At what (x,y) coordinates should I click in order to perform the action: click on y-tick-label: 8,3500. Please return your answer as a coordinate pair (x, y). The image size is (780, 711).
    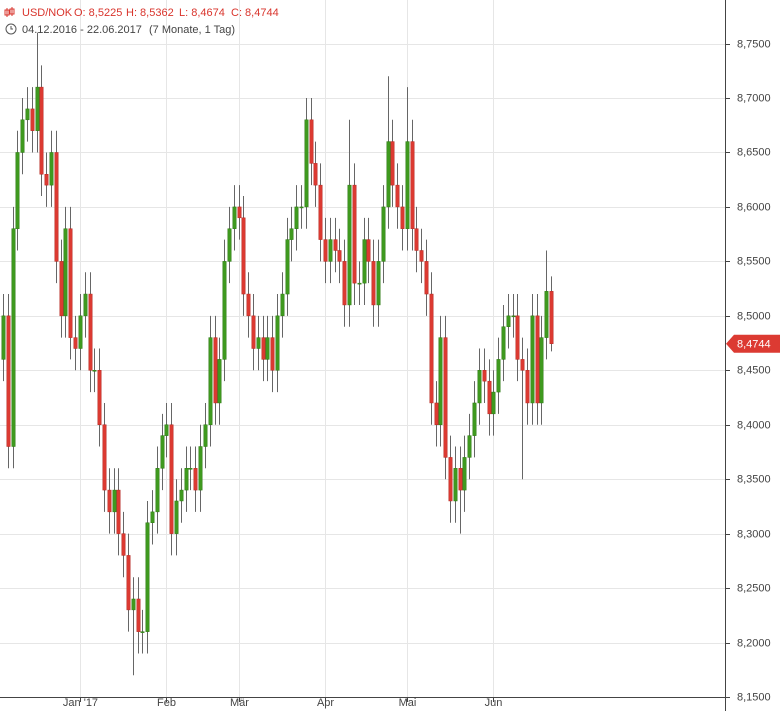
    Looking at the image, I should click on (754, 479).